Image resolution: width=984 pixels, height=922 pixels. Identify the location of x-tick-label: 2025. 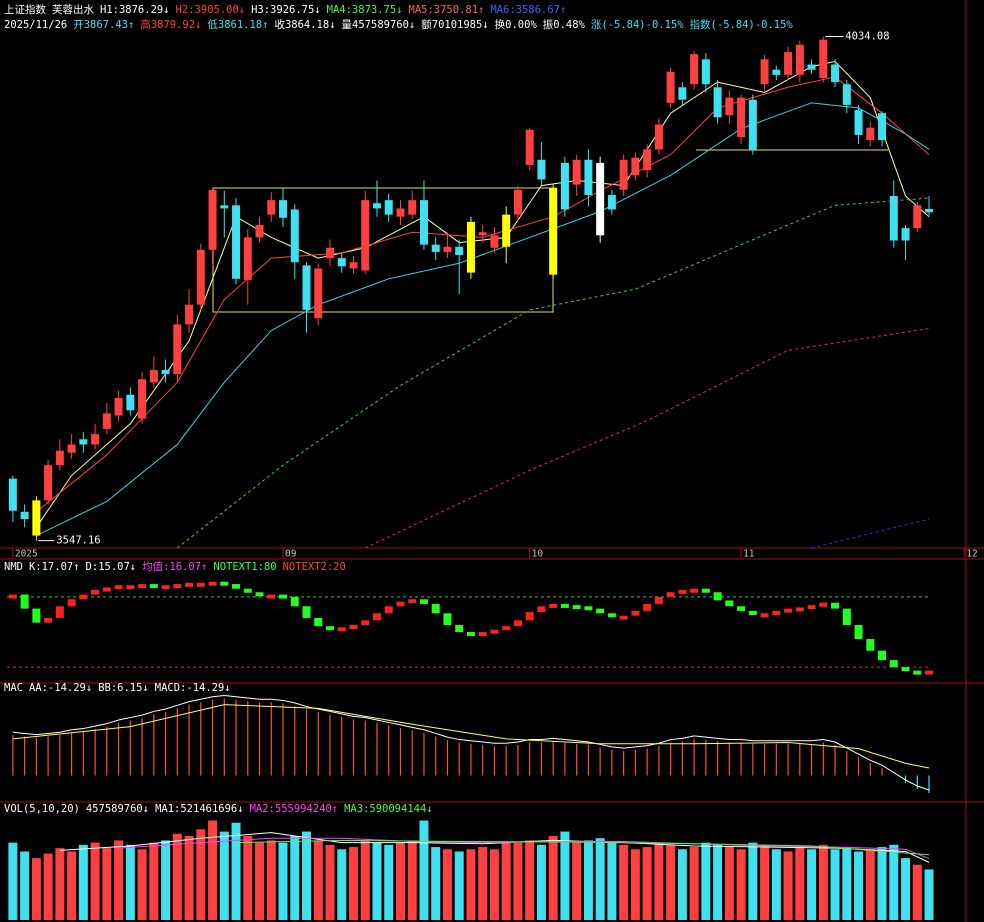
(26, 554).